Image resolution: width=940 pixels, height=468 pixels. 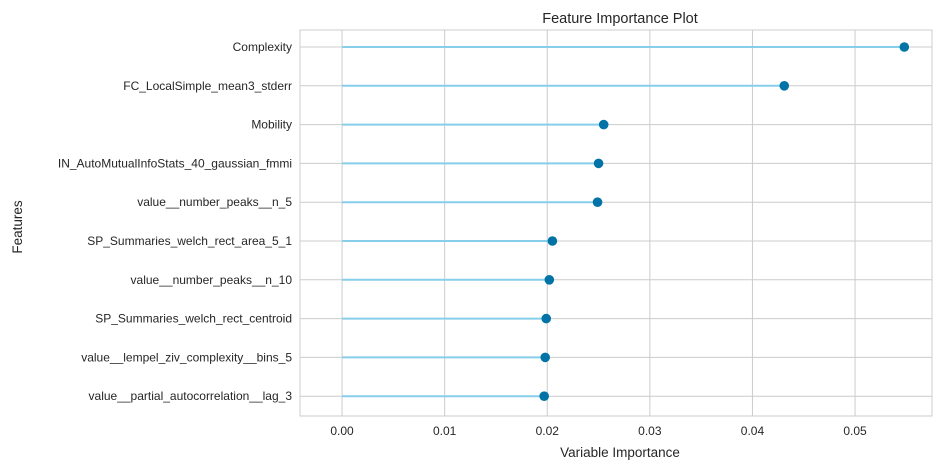 What do you see at coordinates (650, 431) in the screenshot?
I see `x-tick-label: 0.03` at bounding box center [650, 431].